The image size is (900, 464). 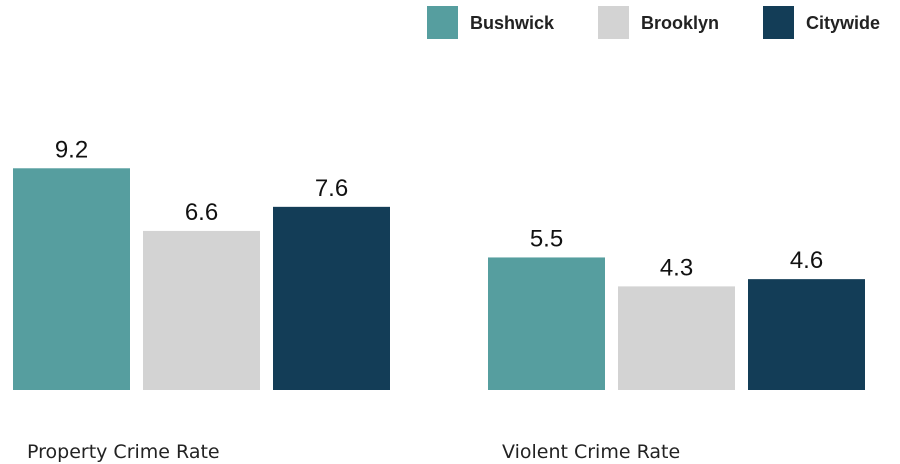 What do you see at coordinates (442, 22) in the screenshot?
I see `legend-swatch-bushwick` at bounding box center [442, 22].